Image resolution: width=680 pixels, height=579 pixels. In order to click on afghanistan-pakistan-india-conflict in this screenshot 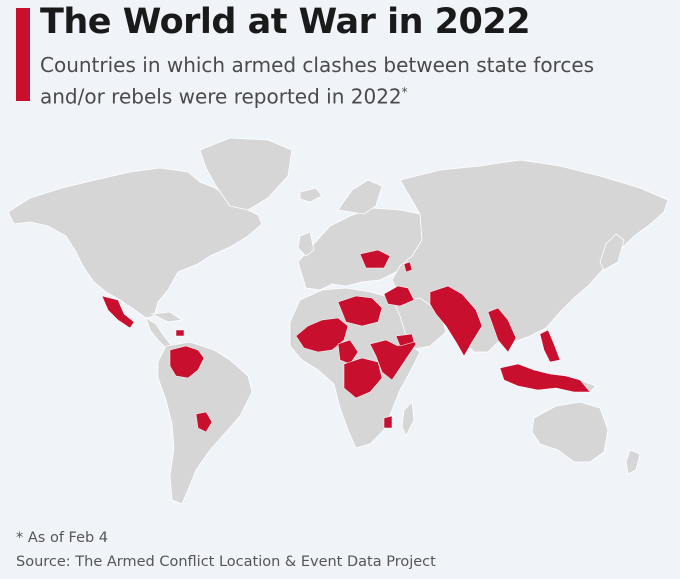, I will do `click(456, 321)`.